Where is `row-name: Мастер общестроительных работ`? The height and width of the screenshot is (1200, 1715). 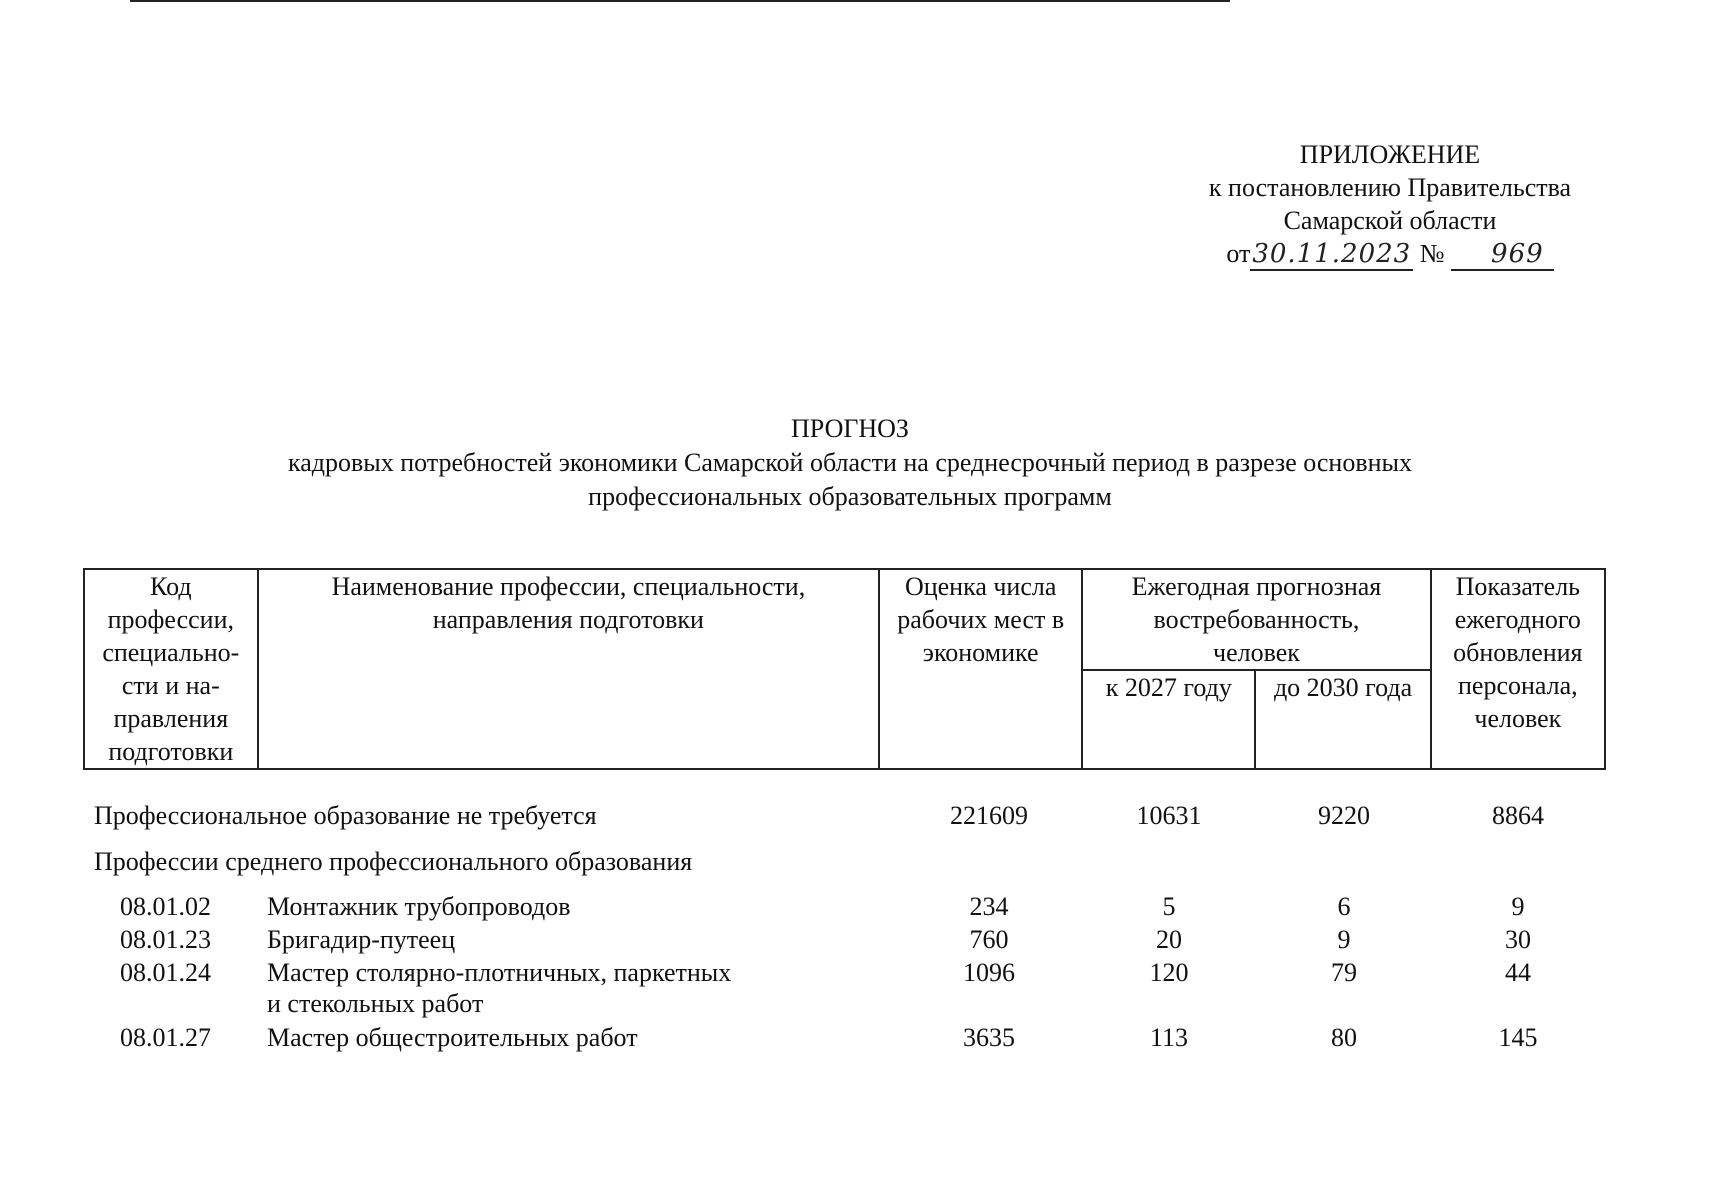
row-name: Мастер общестроительных работ is located at coordinates (452, 1037).